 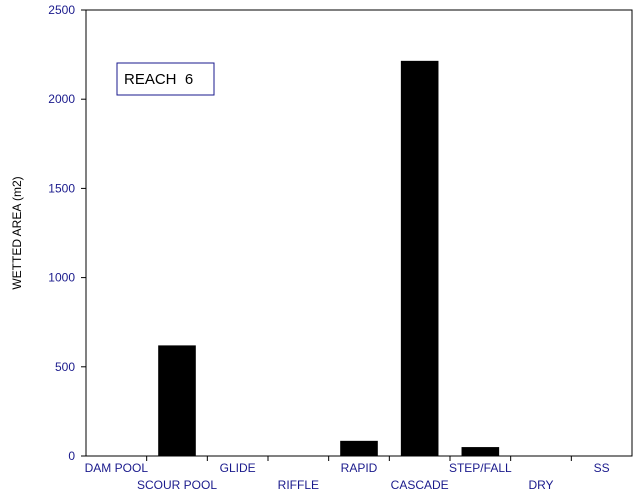 What do you see at coordinates (238, 468) in the screenshot?
I see `x-tick-label: GLIDE` at bounding box center [238, 468].